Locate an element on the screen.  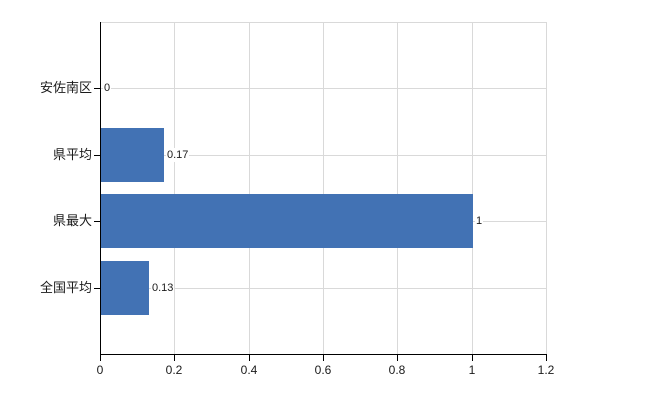
x-tick-label: 1 is located at coordinates (472, 370).